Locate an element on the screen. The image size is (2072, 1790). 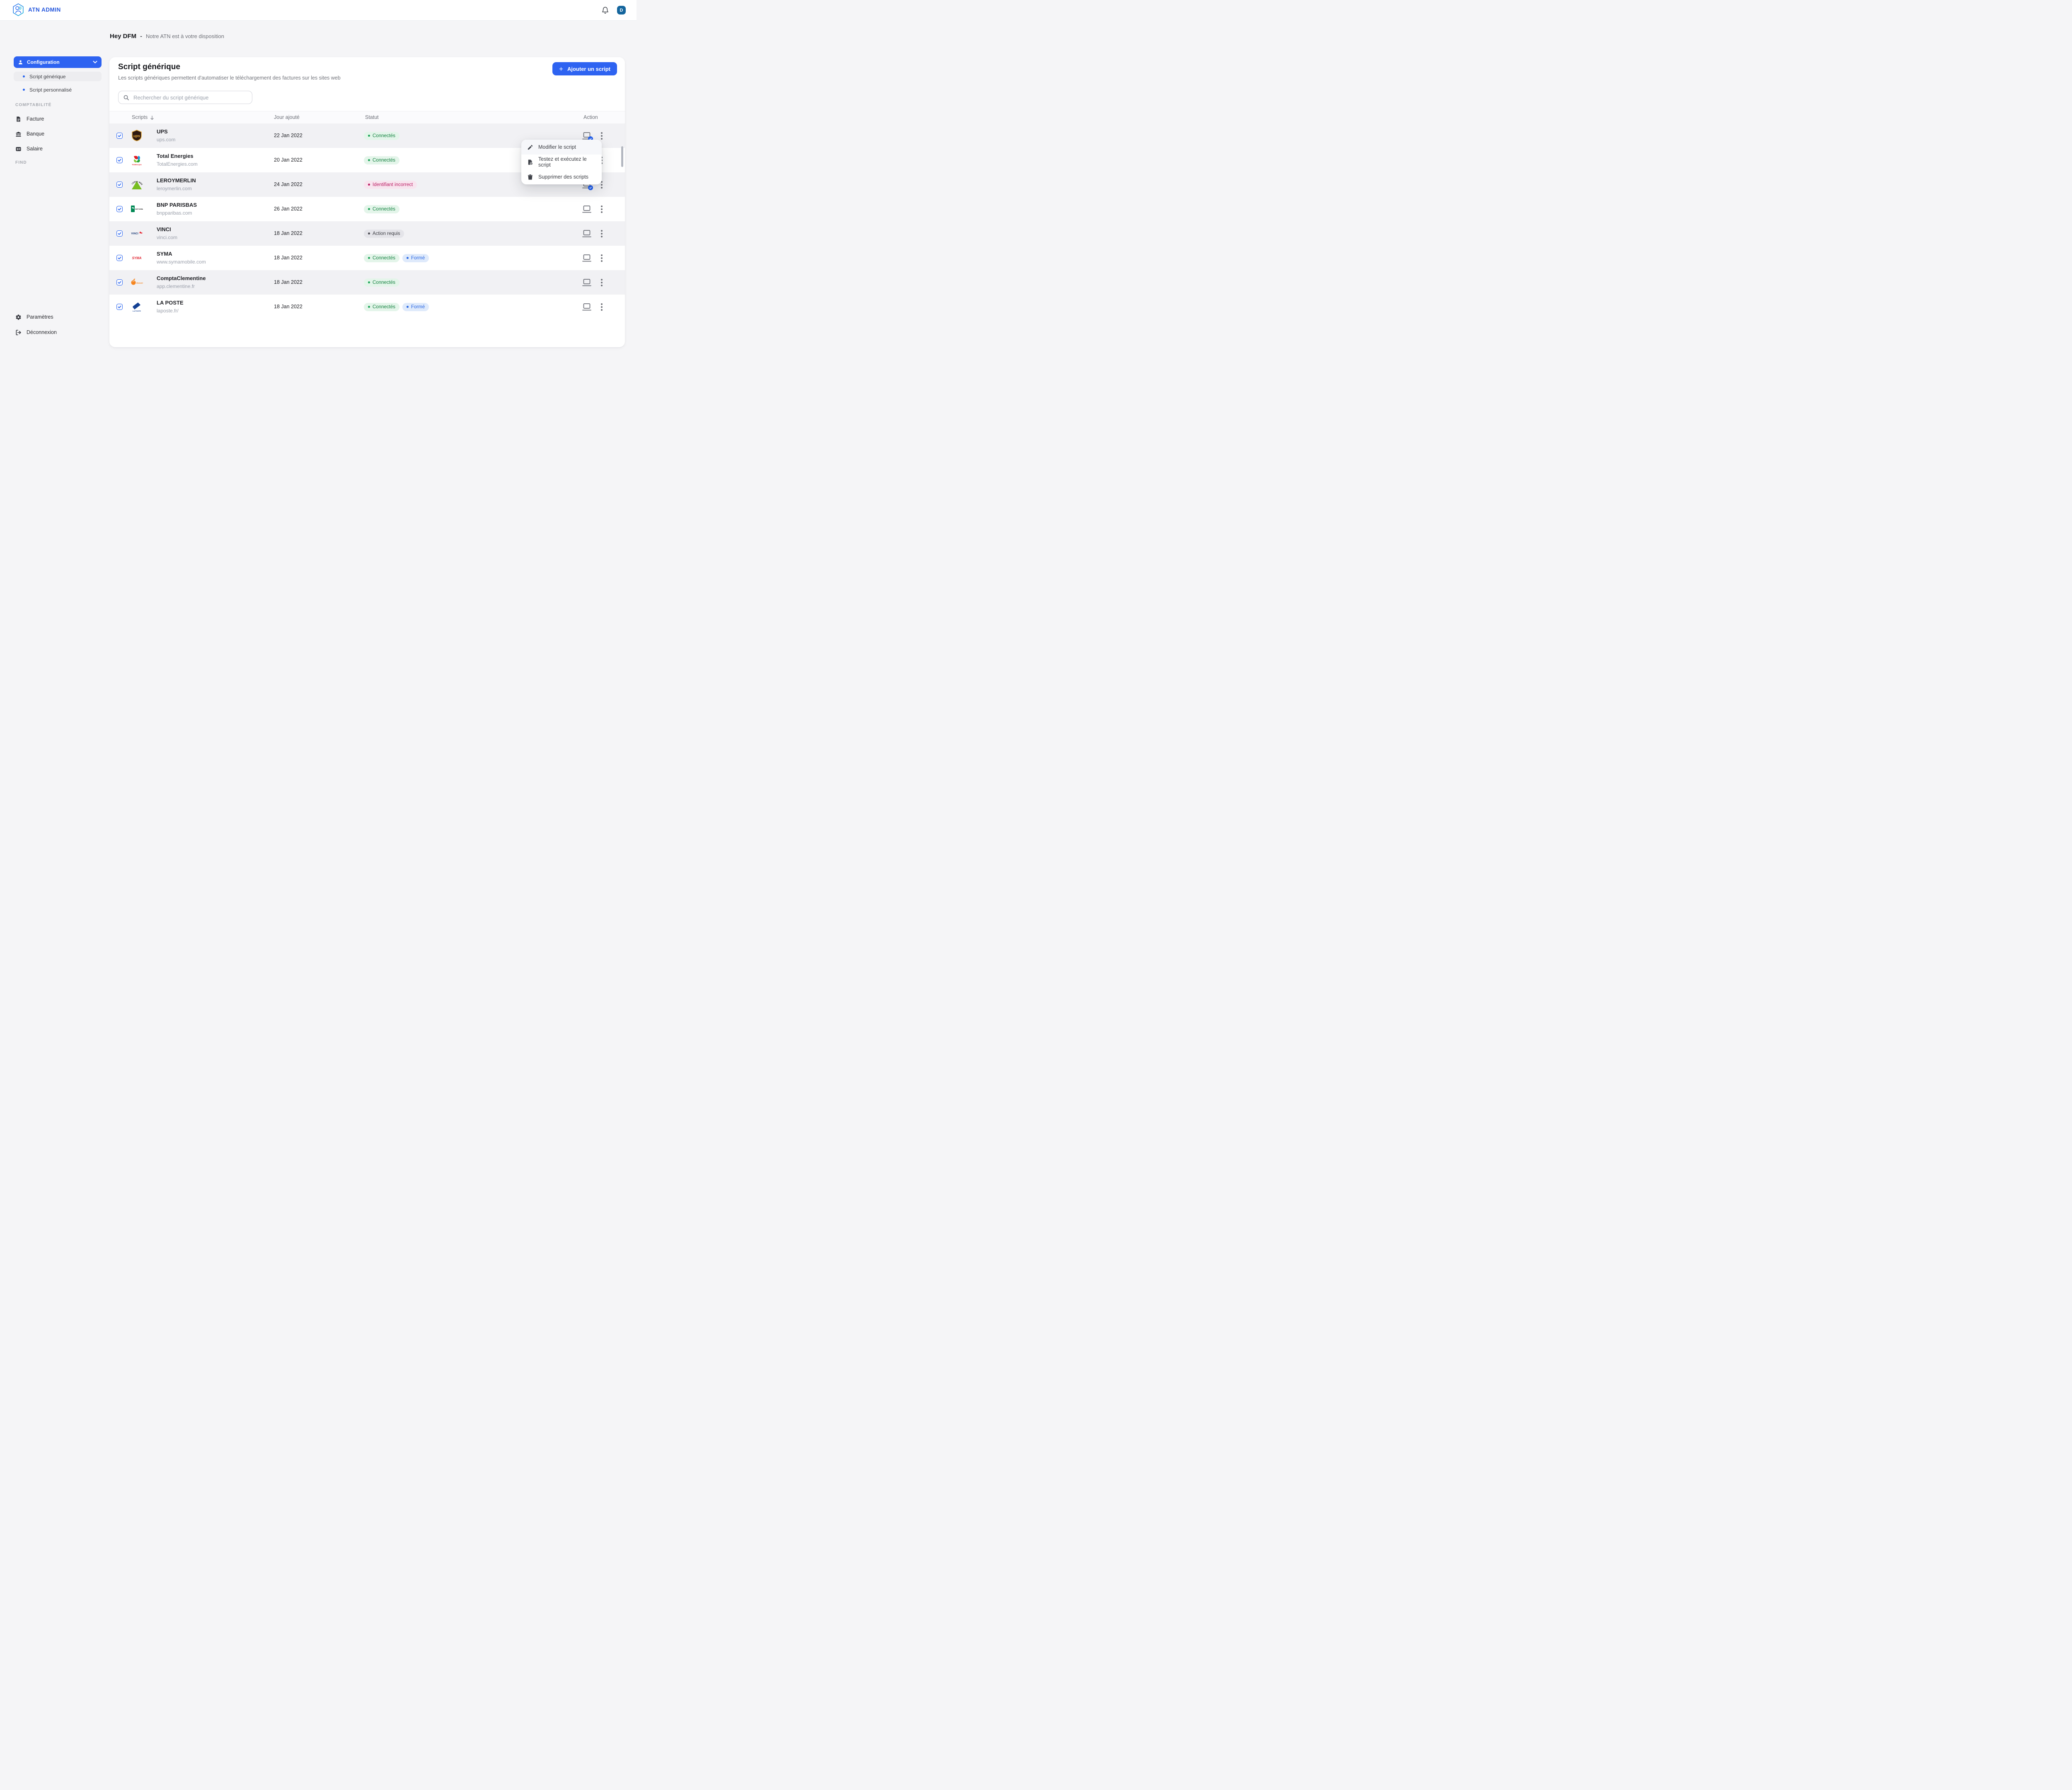
sidebar-subitem-script-personnalis-: Script personnalisé is located at coordinates (58, 89).